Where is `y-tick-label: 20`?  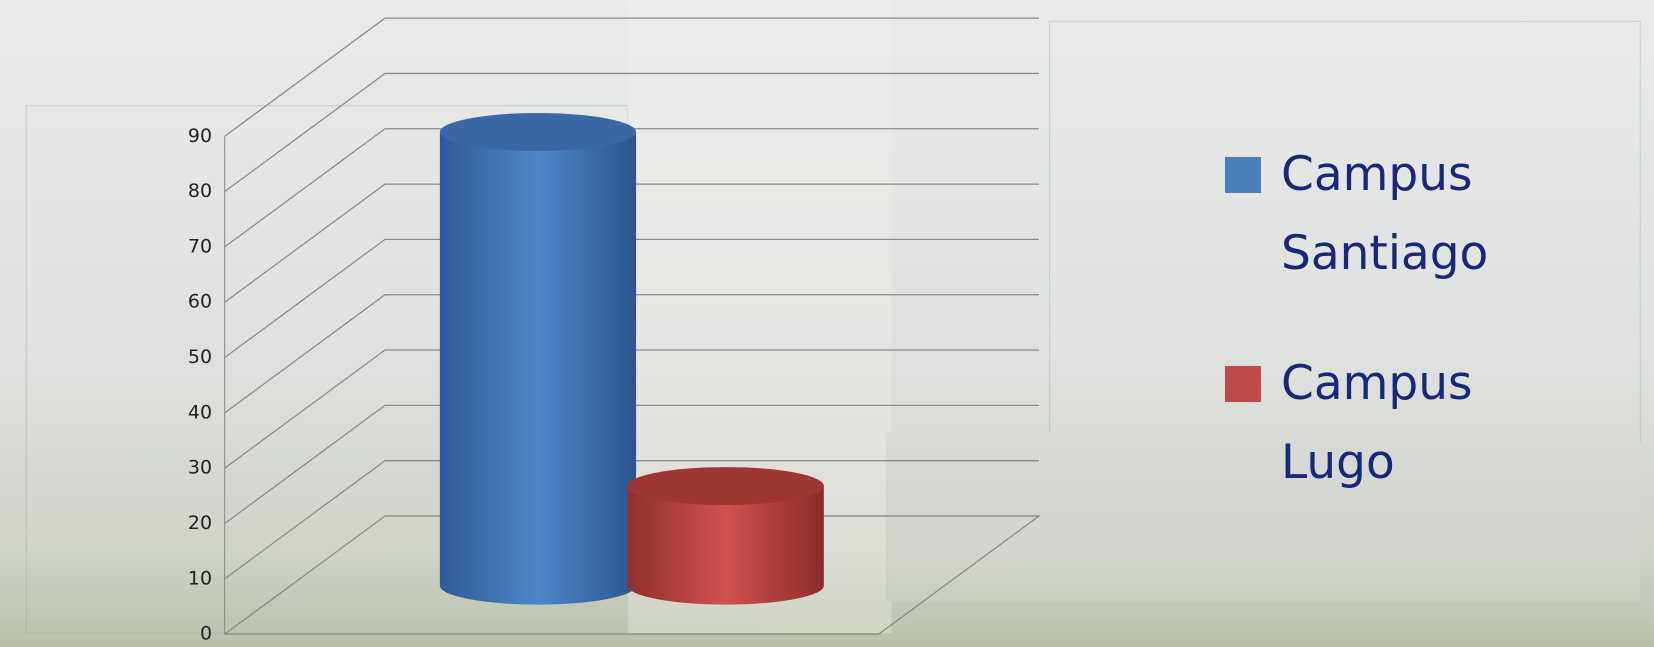 y-tick-label: 20 is located at coordinates (200, 523).